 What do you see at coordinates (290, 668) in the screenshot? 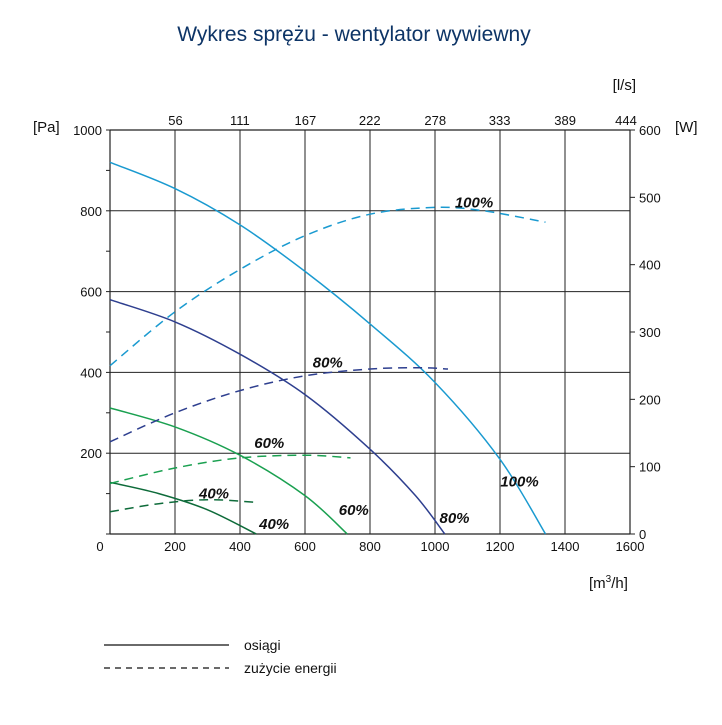
I see `legend-dashed-label: zużycie energii` at bounding box center [290, 668].